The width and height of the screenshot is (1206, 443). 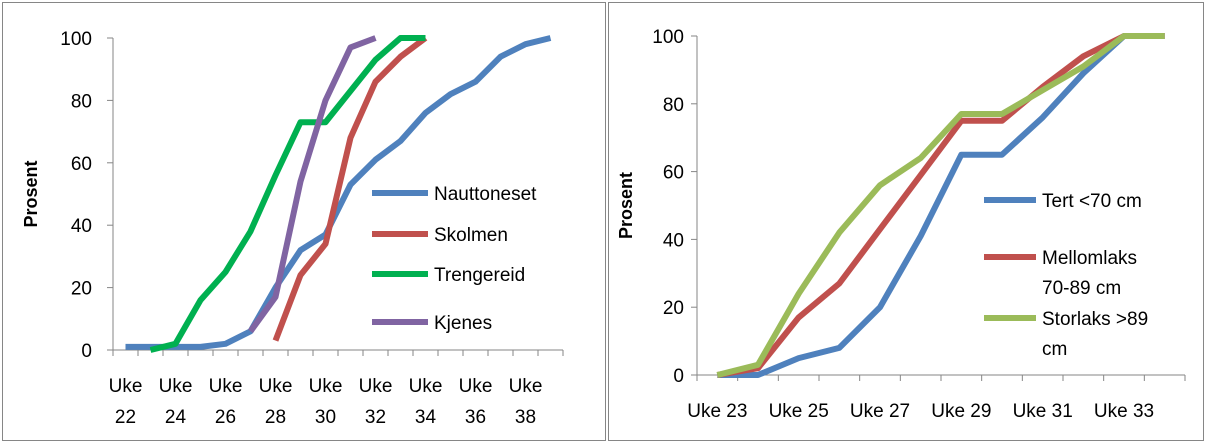 I want to click on x-tick-label: Uke 32, so click(x=376, y=402).